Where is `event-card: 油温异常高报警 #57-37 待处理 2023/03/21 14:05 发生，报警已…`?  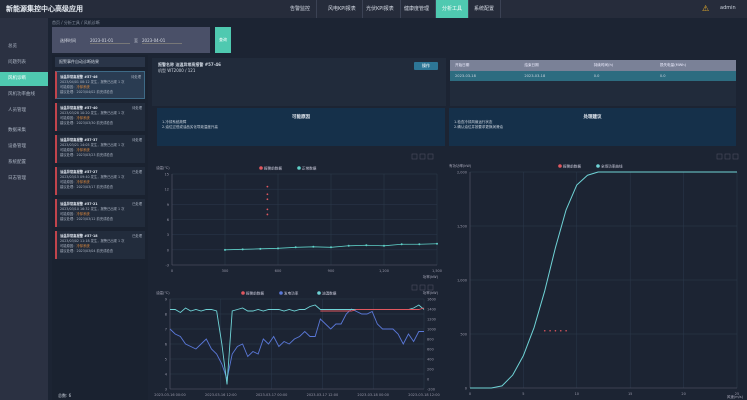
event-card: 油温异常高报警 #57-37 待处理 2023/03/21 14:05 发生，报警已… is located at coordinates (100, 149).